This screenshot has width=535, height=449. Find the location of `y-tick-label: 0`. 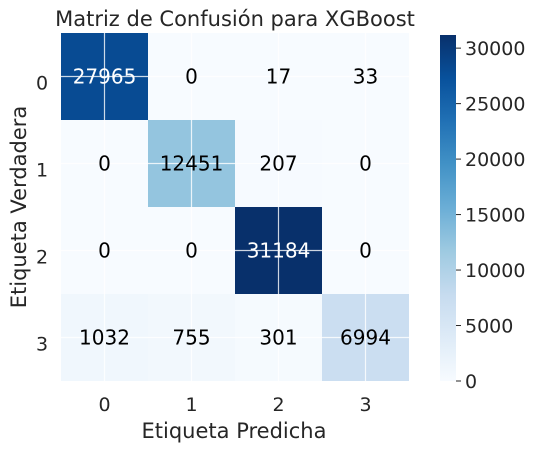

y-tick-label: 0 is located at coordinates (42, 84).